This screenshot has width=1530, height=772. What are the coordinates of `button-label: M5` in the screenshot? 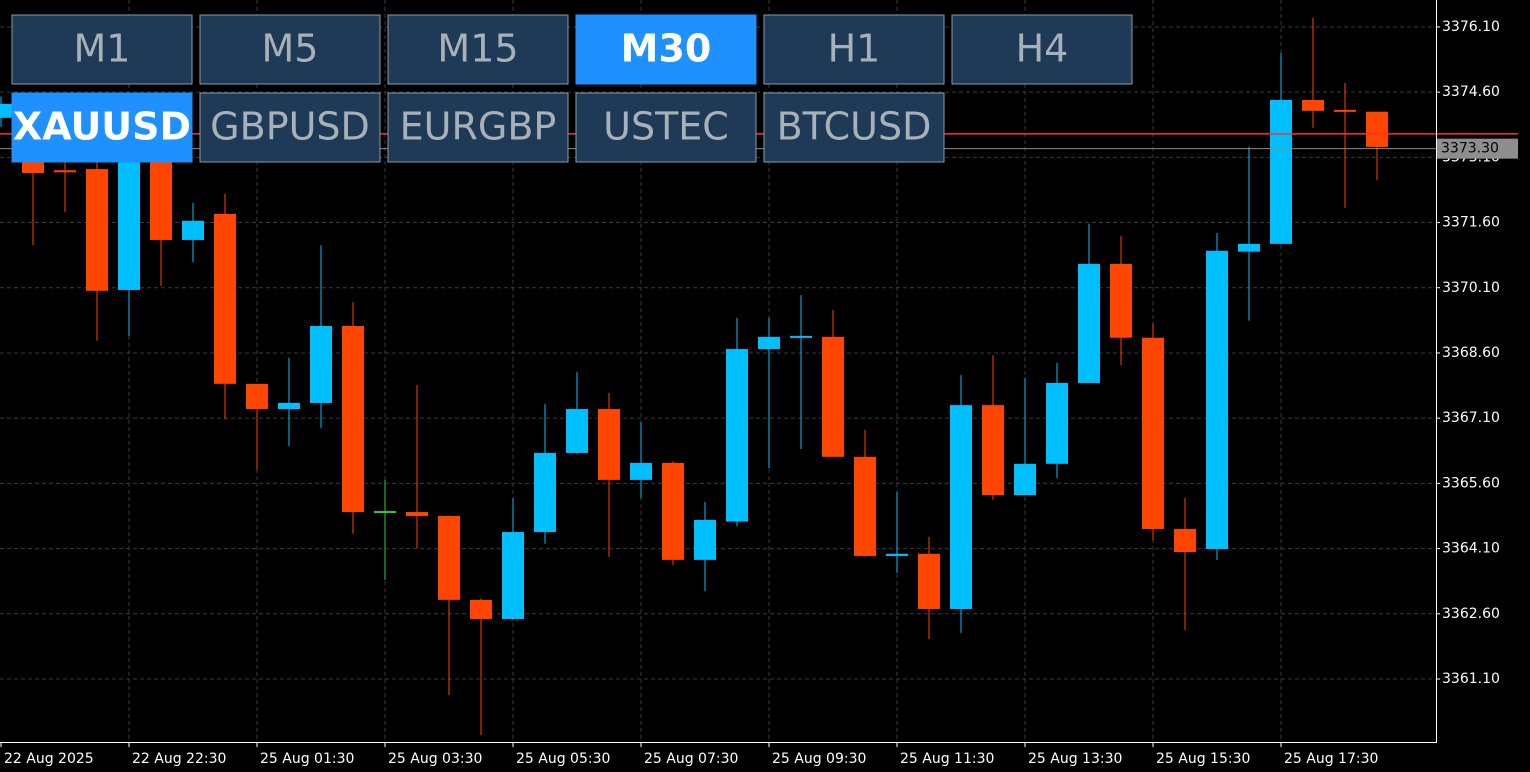 It's located at (290, 49).